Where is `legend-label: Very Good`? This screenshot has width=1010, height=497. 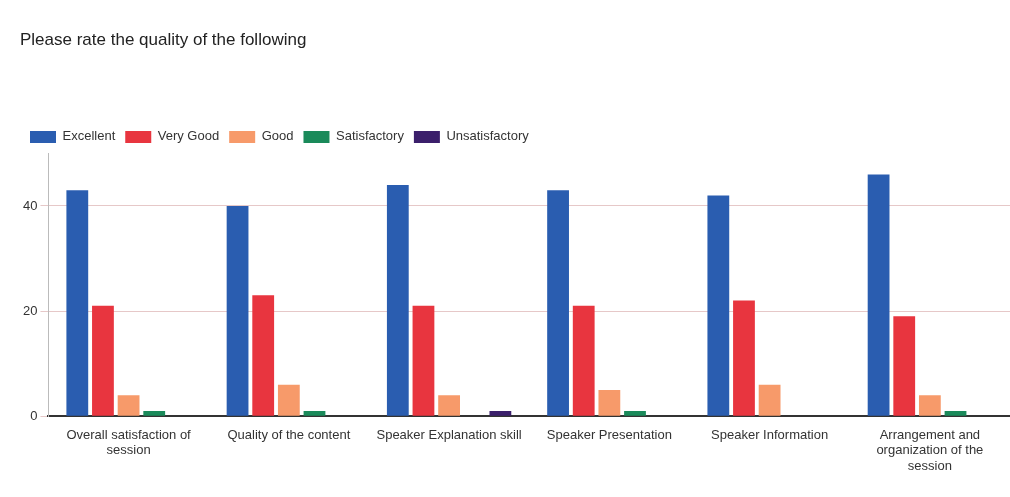
legend-label: Very Good is located at coordinates (188, 136).